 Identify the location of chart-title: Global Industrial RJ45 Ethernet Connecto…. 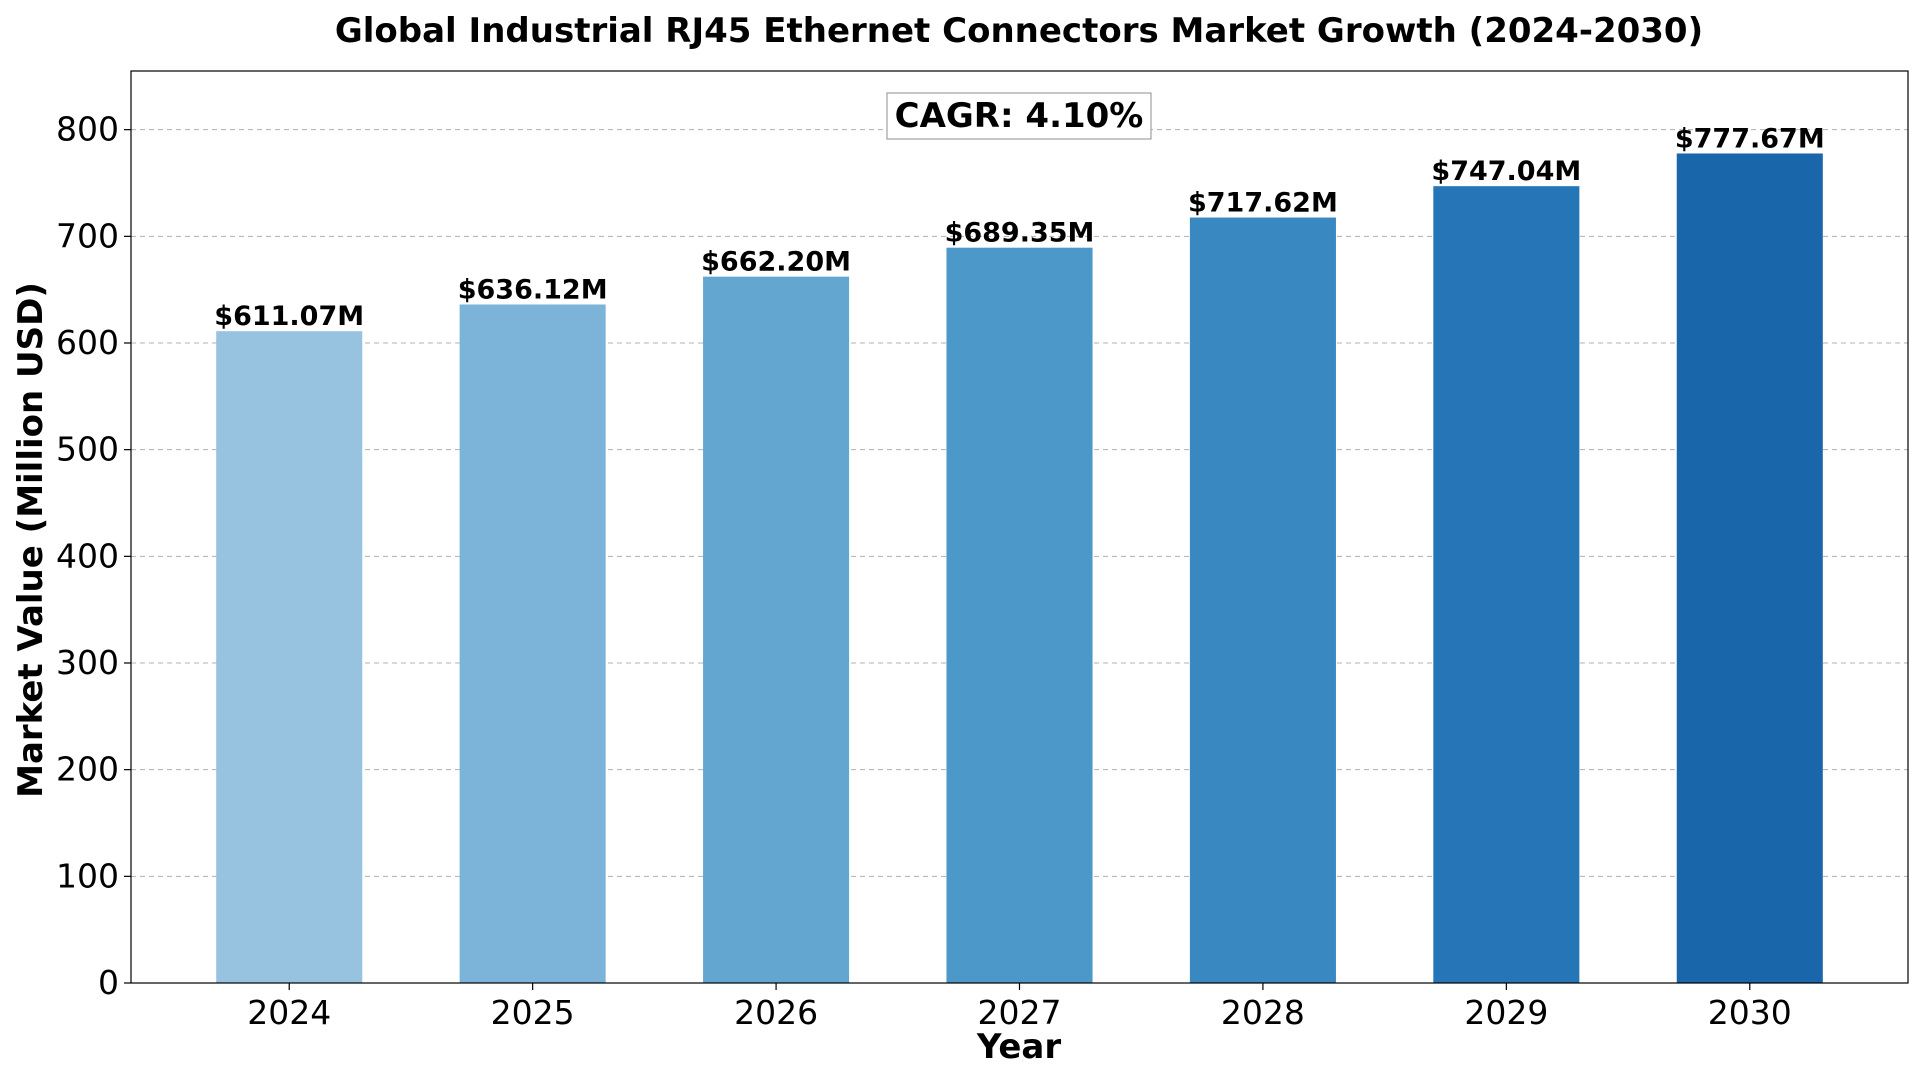
(1019, 31).